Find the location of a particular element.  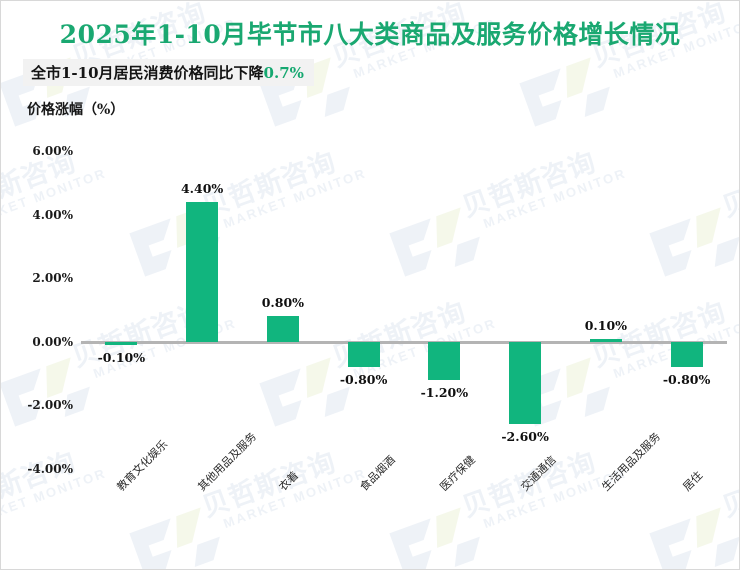

zero-baseline is located at coordinates (404, 342).